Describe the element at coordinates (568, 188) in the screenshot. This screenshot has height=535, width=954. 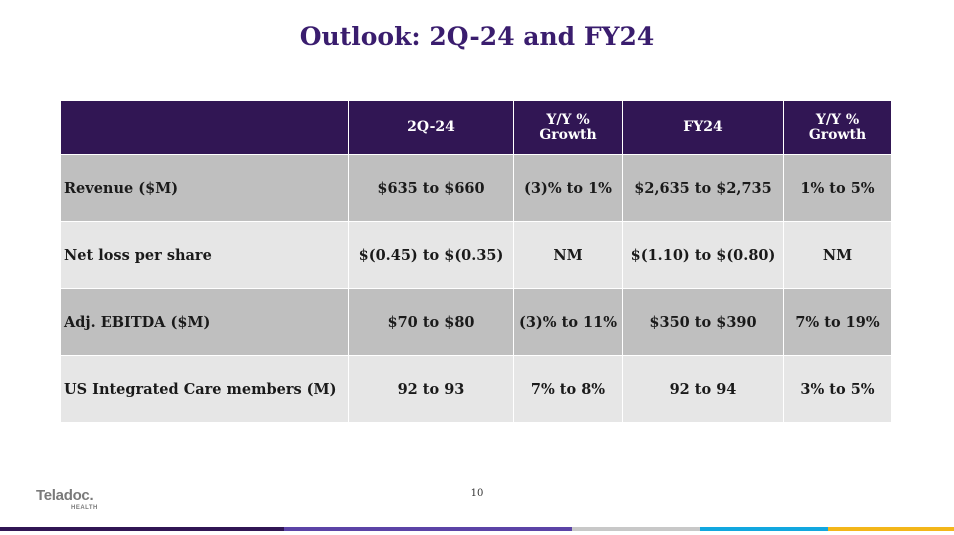
I see `cell-2q24-growth: (3)% to 1%` at that location.